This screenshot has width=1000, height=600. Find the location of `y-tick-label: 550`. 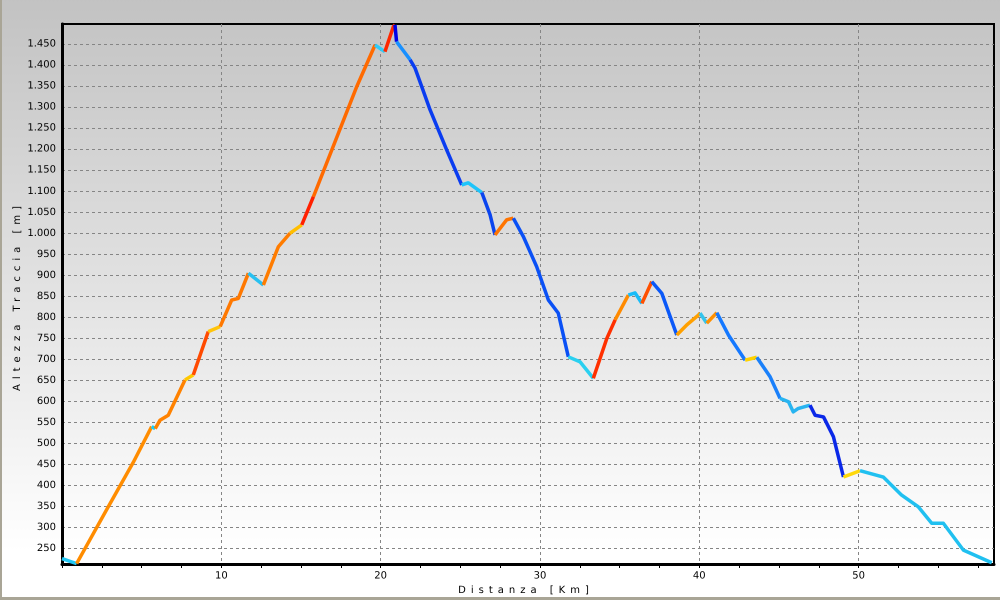

y-tick-label: 550 is located at coordinates (46, 422).